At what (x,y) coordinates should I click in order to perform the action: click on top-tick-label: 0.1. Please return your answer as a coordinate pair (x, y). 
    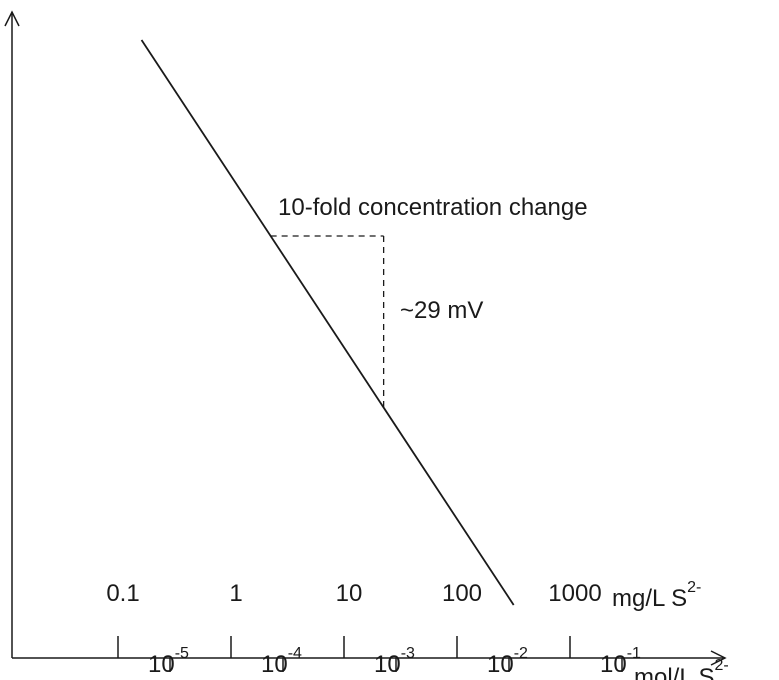
    Looking at the image, I should click on (122, 593).